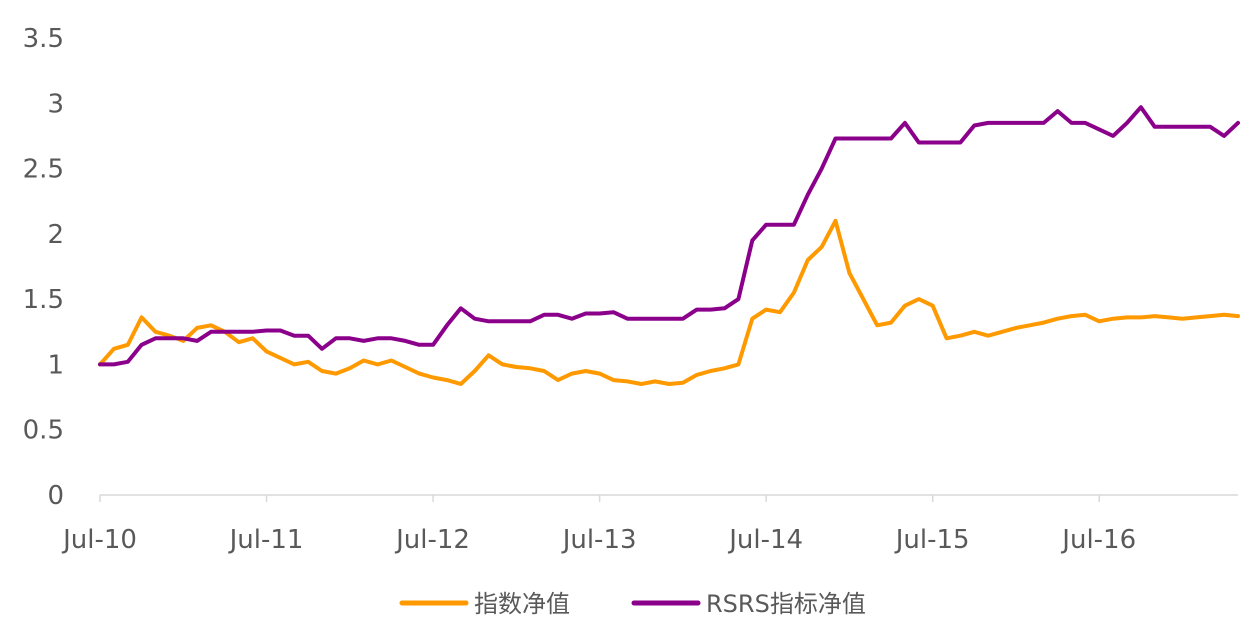 The width and height of the screenshot is (1251, 627). Describe the element at coordinates (43, 39) in the screenshot. I see `y-tick-label: 3.5` at that location.